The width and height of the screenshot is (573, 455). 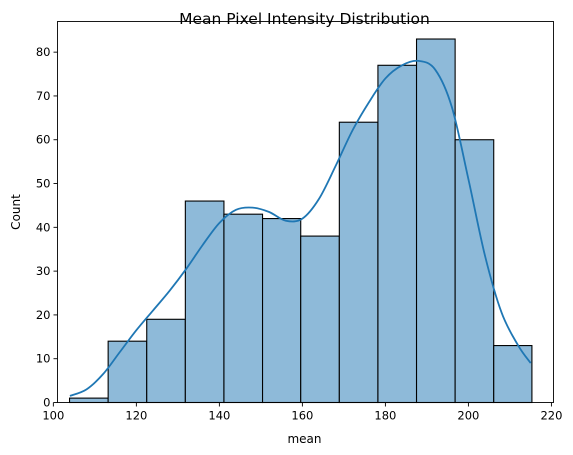 I want to click on chart-title: Mean Pixel Intensity Distribution, so click(x=304, y=19).